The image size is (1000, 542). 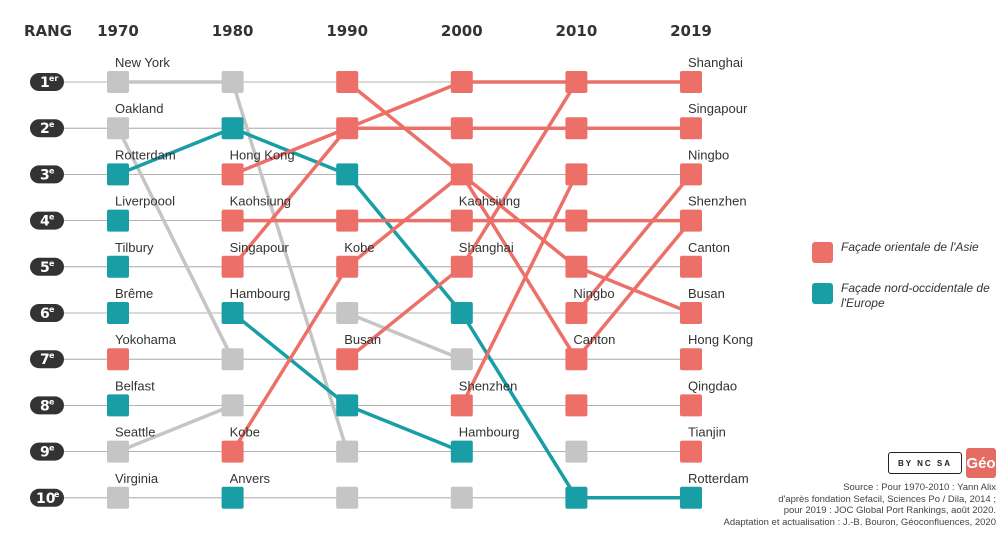 What do you see at coordinates (707, 432) in the screenshot?
I see `port-label: Tianjin` at bounding box center [707, 432].